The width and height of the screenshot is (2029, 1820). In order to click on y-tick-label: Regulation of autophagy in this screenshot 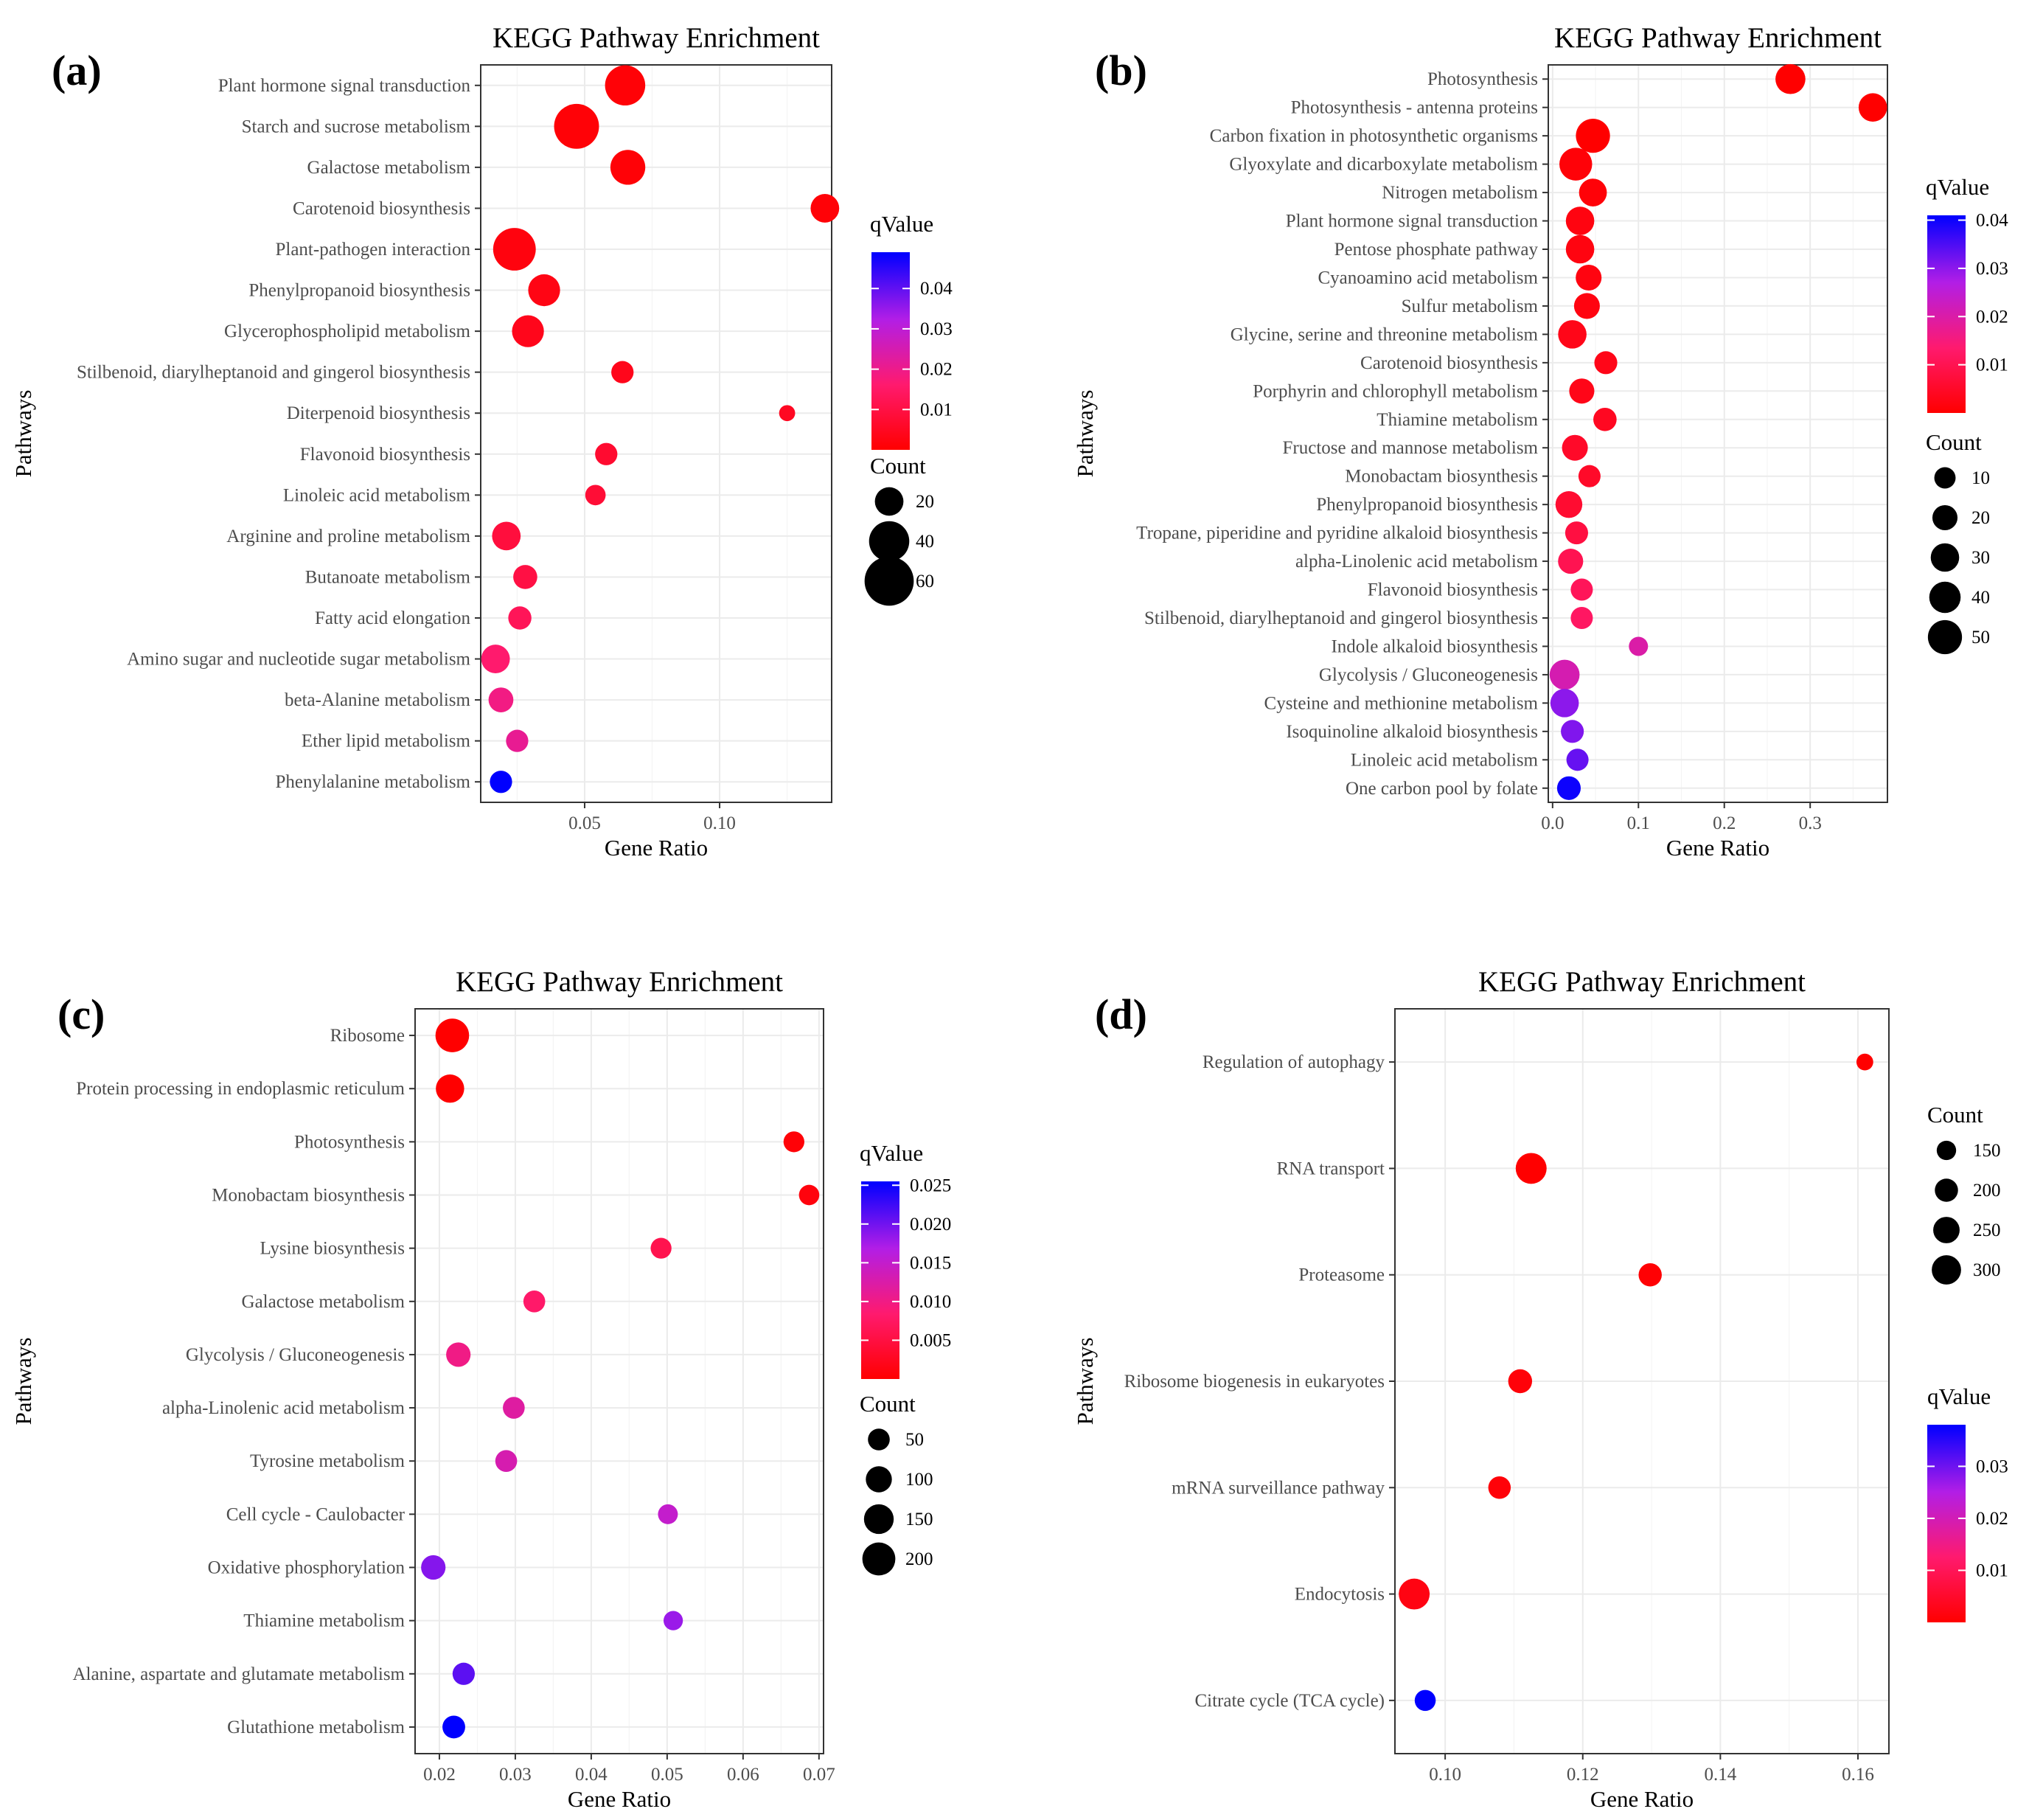, I will do `click(1294, 1062)`.